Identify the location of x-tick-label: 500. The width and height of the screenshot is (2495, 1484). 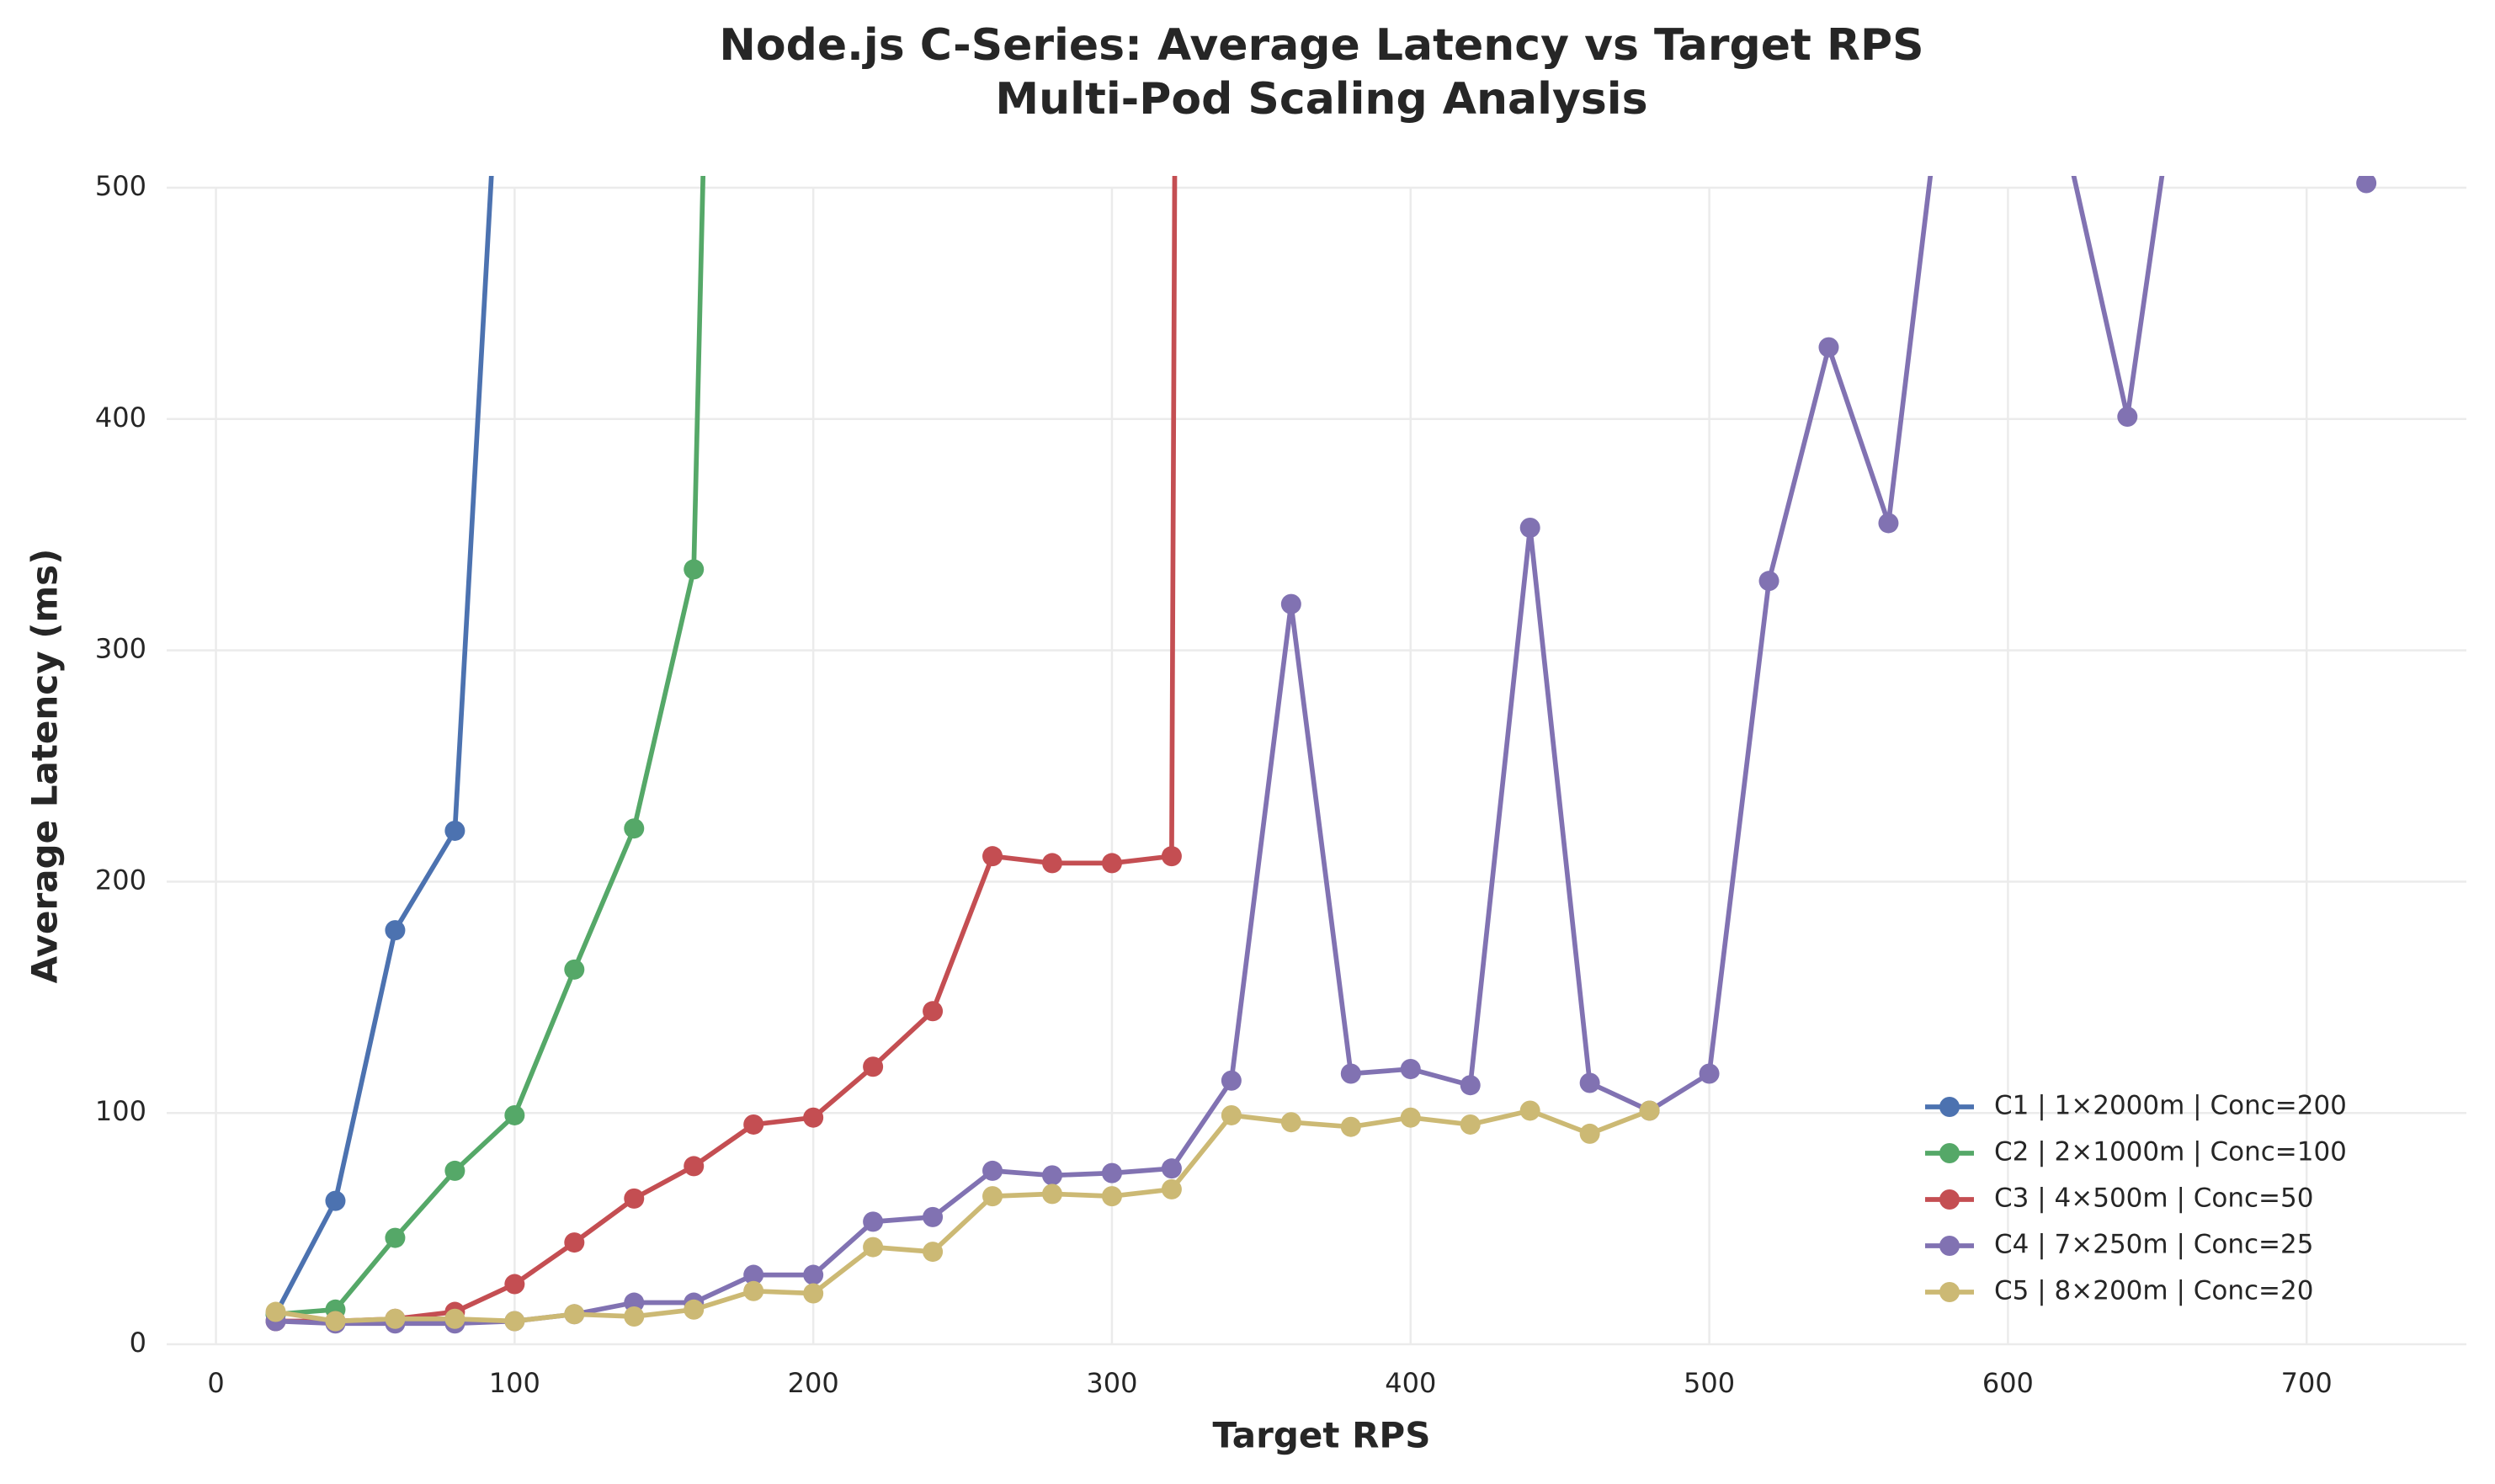
(1709, 1383).